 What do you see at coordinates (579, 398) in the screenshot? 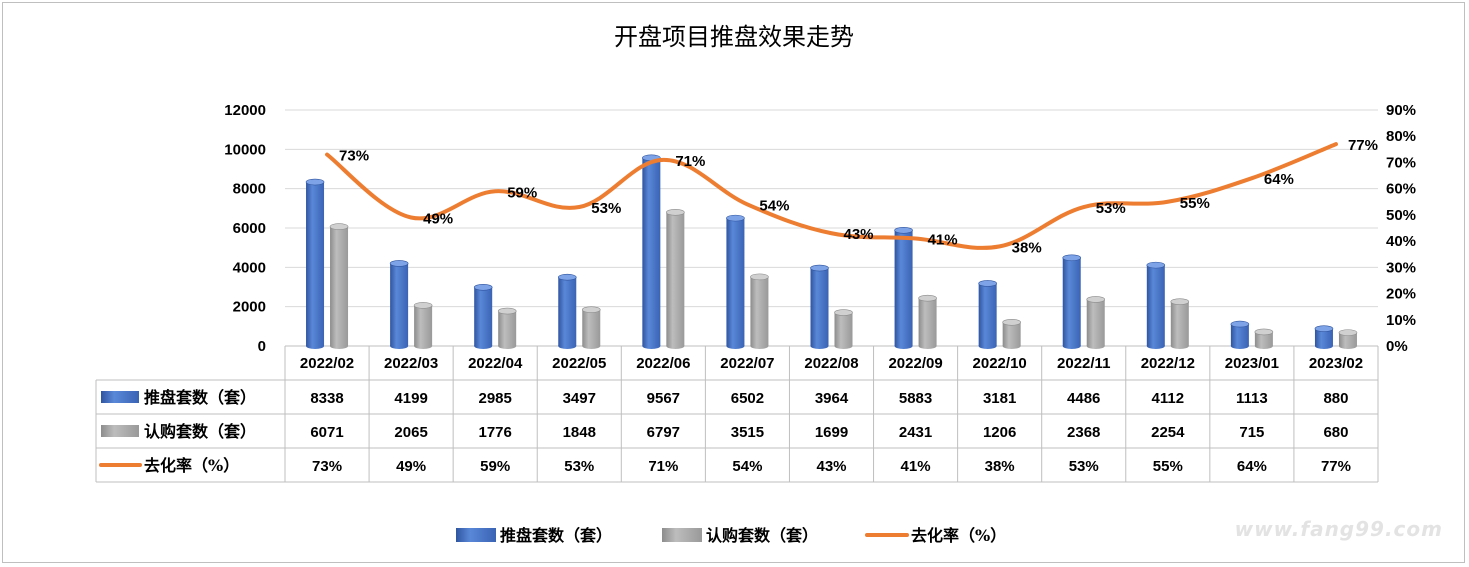
I see `table-cell: 3497` at bounding box center [579, 398].